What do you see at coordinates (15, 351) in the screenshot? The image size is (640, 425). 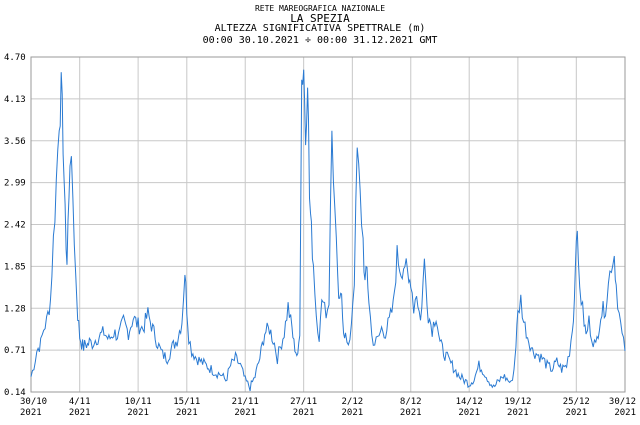 I see `y-tick-label: 0.71` at bounding box center [15, 351].